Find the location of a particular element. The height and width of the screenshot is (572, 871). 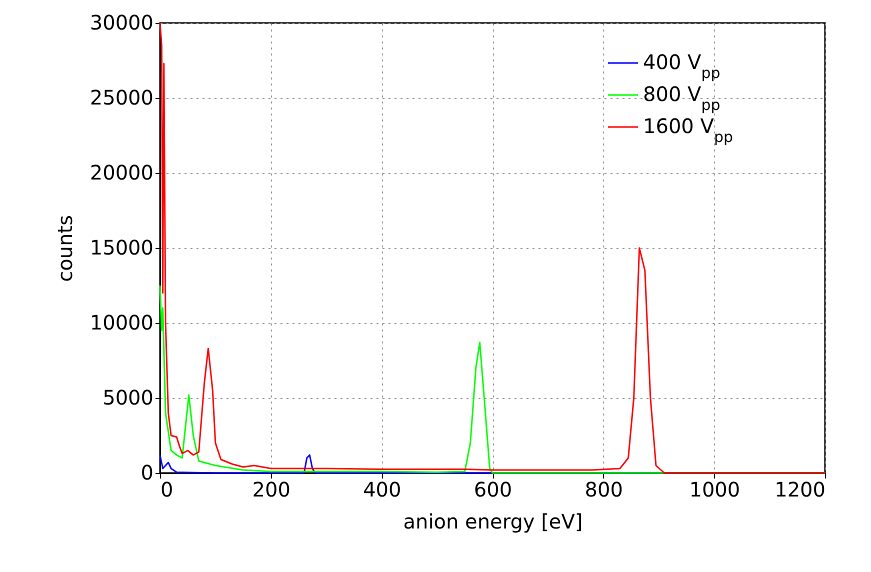

y-axis-title: counts is located at coordinates (64, 248).